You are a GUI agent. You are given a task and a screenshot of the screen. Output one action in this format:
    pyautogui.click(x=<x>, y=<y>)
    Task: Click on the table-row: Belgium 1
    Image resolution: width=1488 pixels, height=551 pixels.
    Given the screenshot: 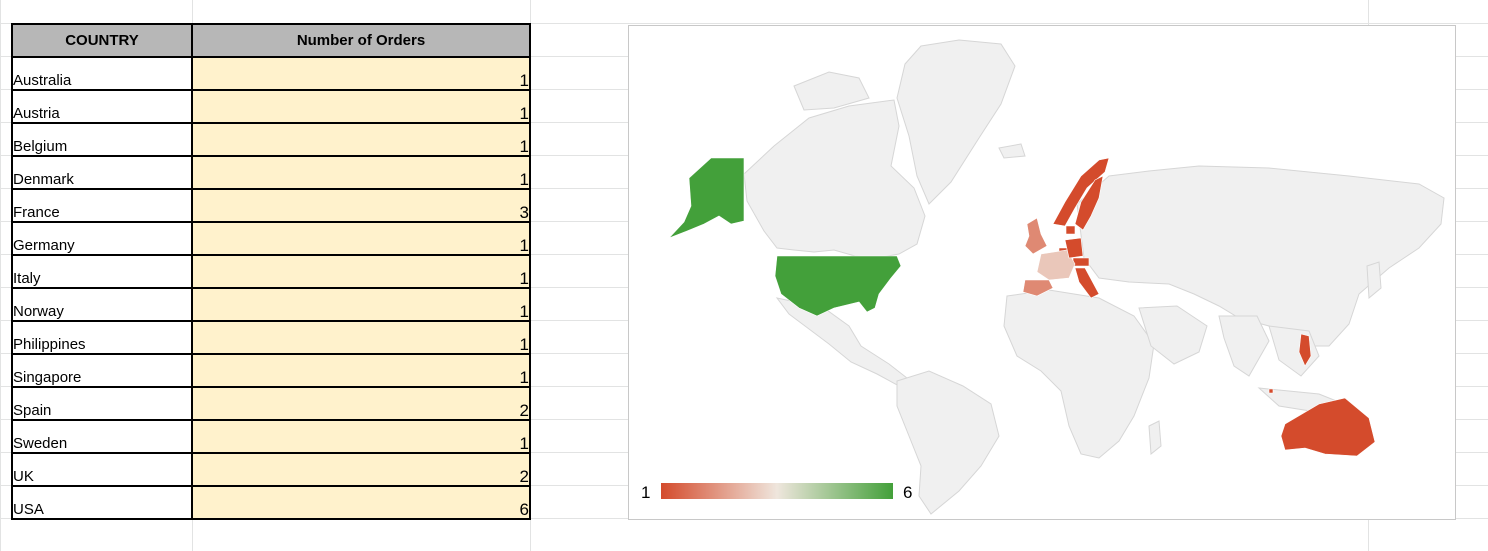 What is the action you would take?
    pyautogui.click(x=271, y=139)
    